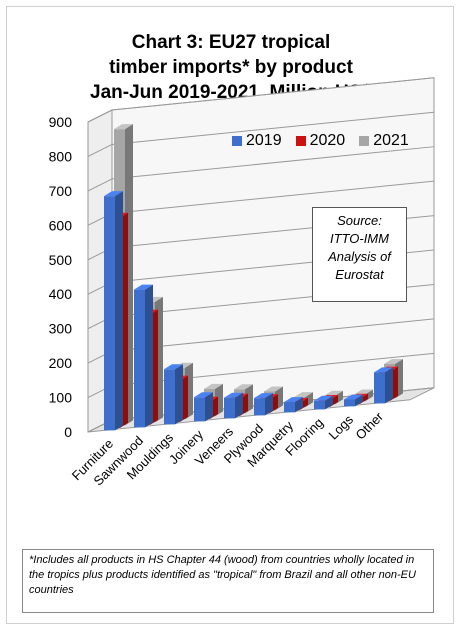 This screenshot has width=462, height=632. What do you see at coordinates (61, 294) in the screenshot?
I see `y-tick-label-4: 400` at bounding box center [61, 294].